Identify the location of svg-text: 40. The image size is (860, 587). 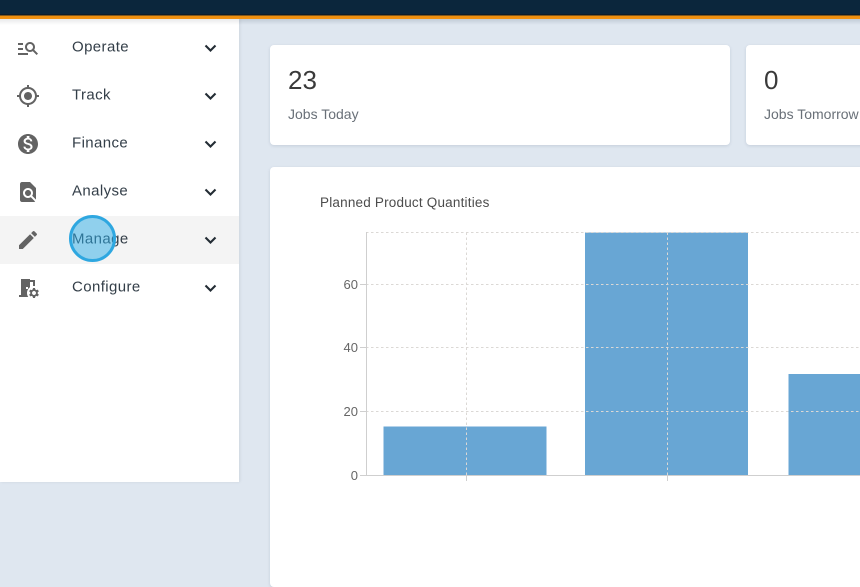
(351, 347).